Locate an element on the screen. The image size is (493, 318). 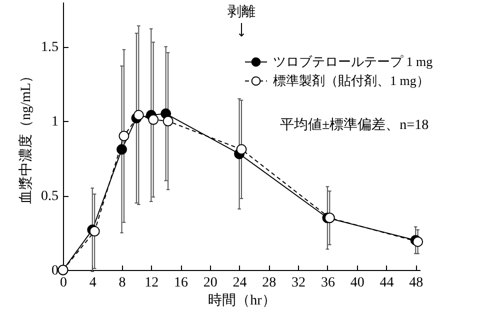
x-tick-label: 28 is located at coordinates (269, 283).